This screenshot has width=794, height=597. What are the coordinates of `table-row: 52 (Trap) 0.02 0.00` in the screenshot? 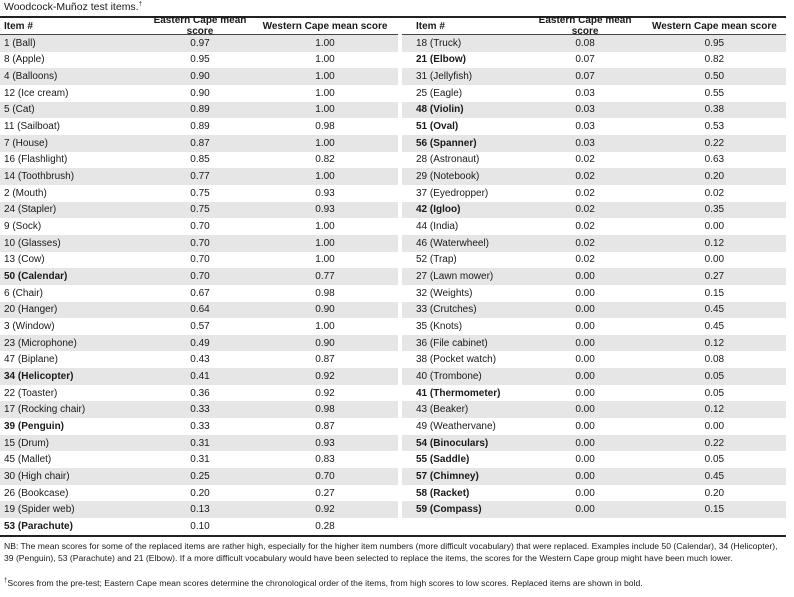 It's located at (594, 260).